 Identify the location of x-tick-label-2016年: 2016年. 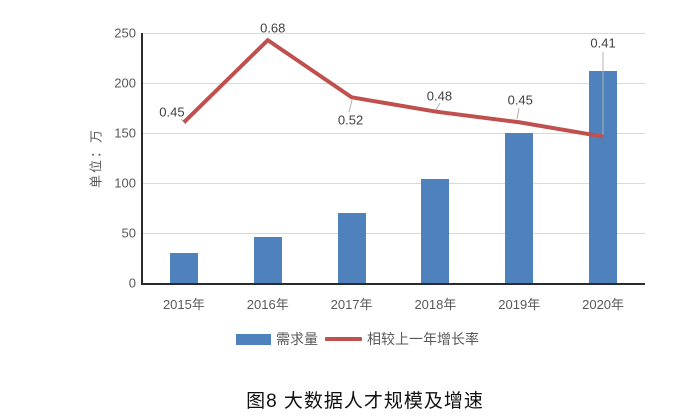
(267, 304).